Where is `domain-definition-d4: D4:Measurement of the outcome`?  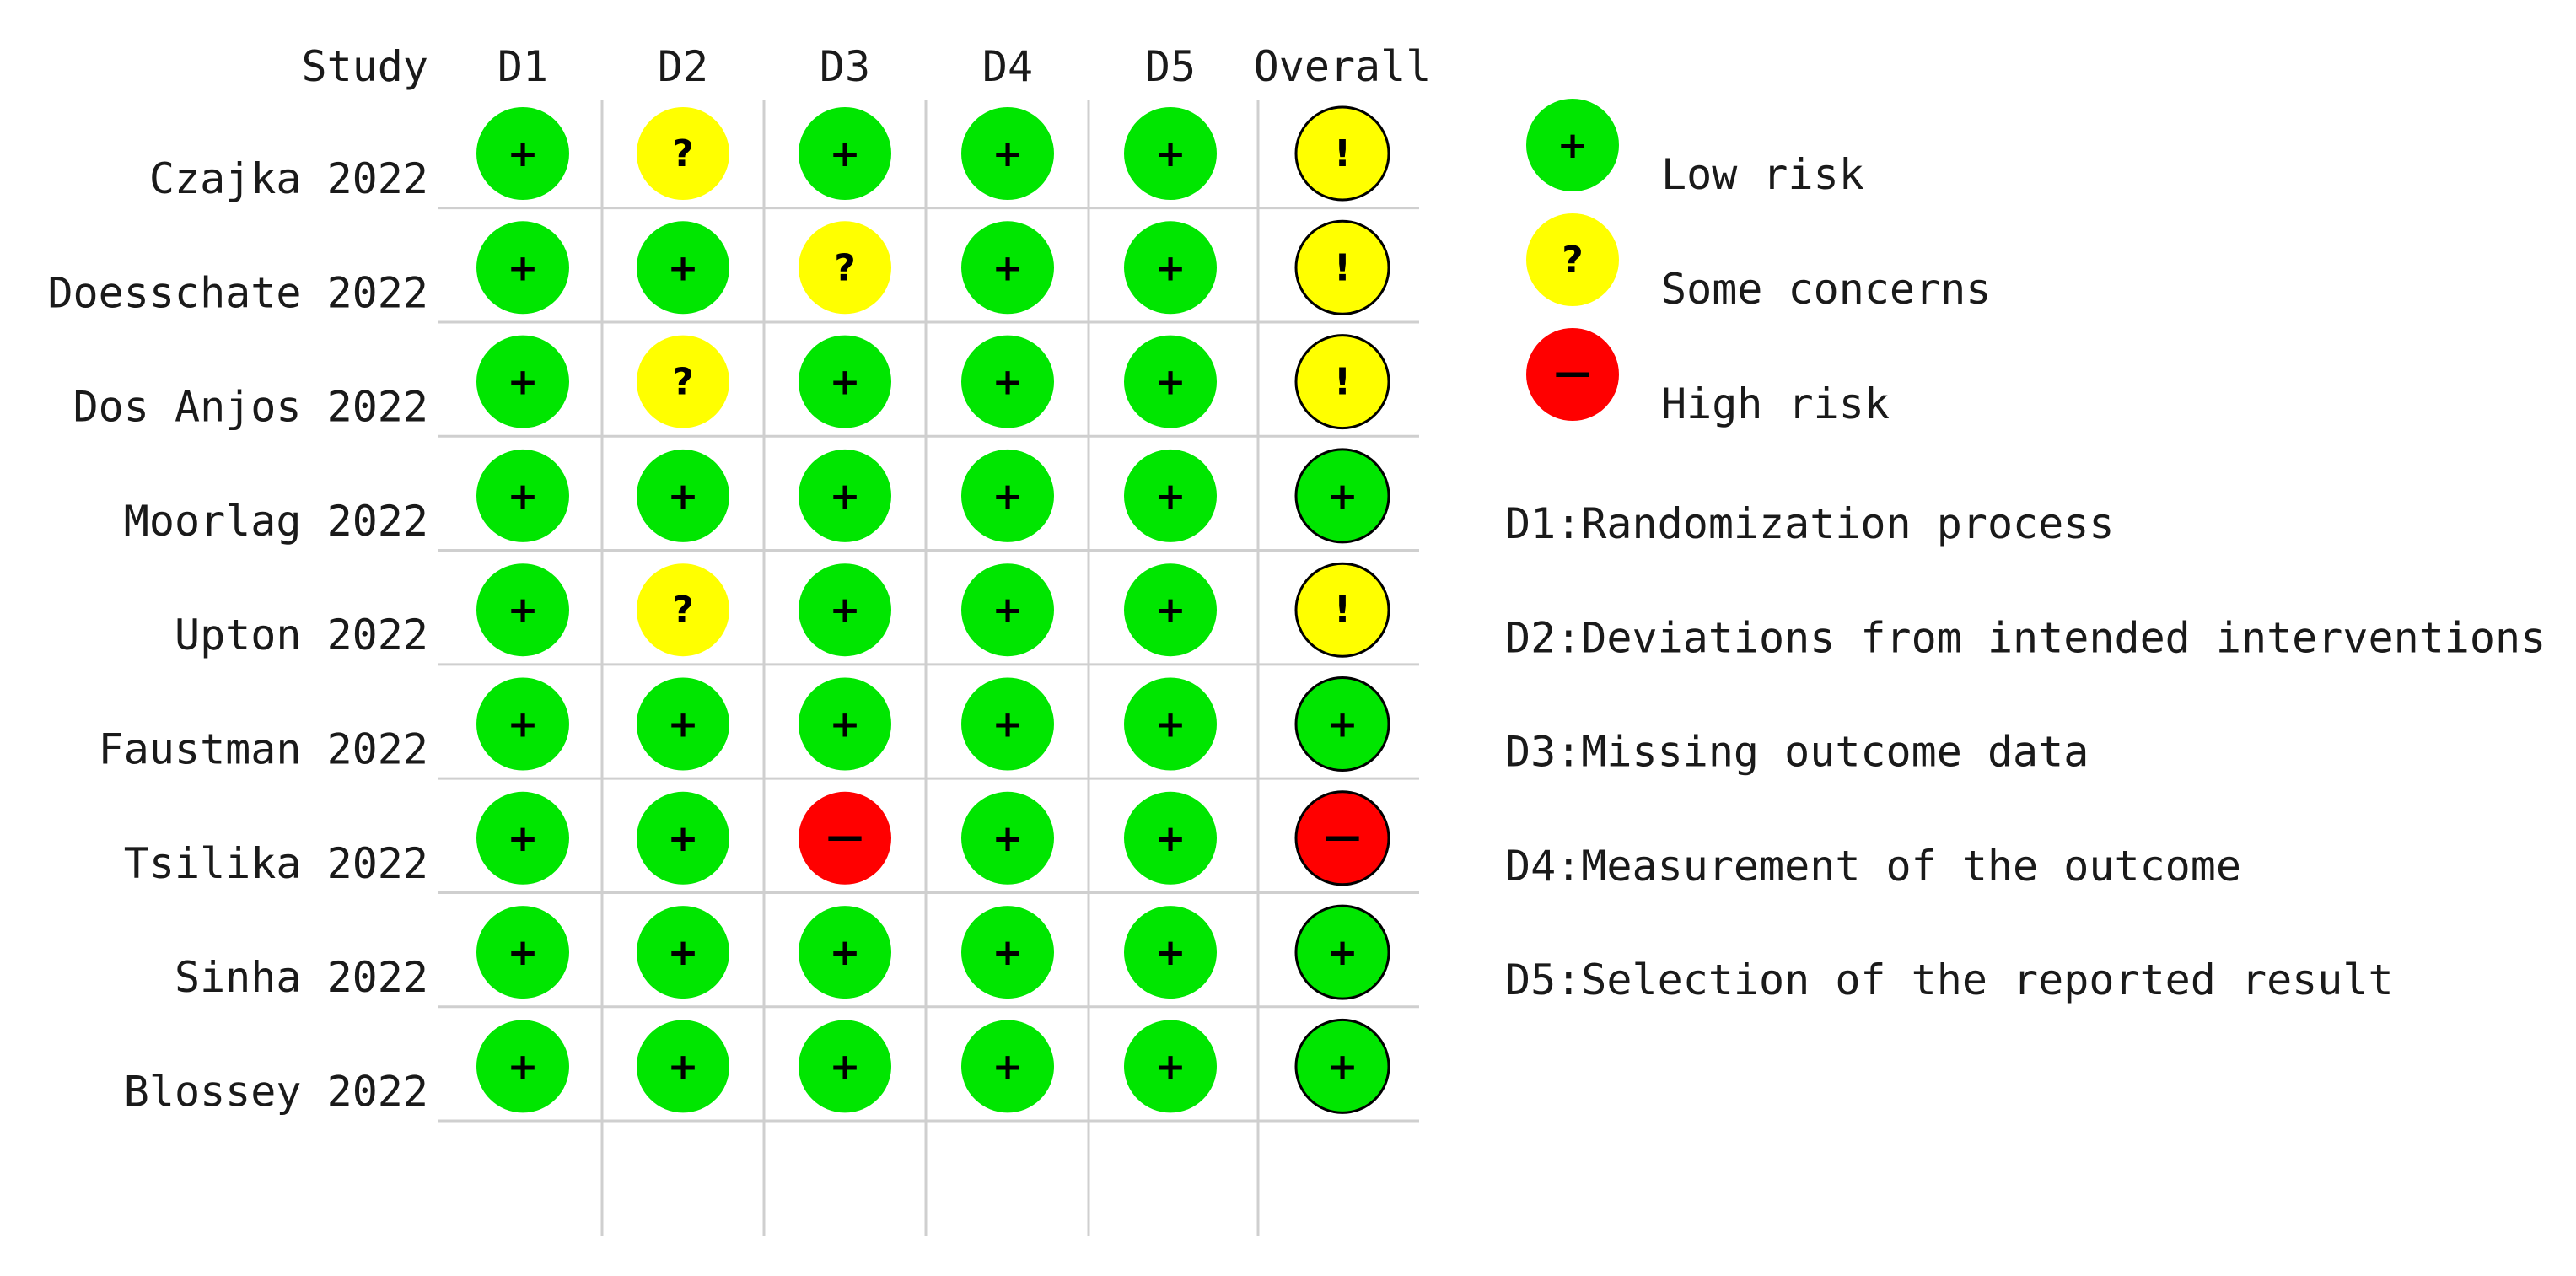
domain-definition-d4: D4:Measurement of the outcome is located at coordinates (1873, 866).